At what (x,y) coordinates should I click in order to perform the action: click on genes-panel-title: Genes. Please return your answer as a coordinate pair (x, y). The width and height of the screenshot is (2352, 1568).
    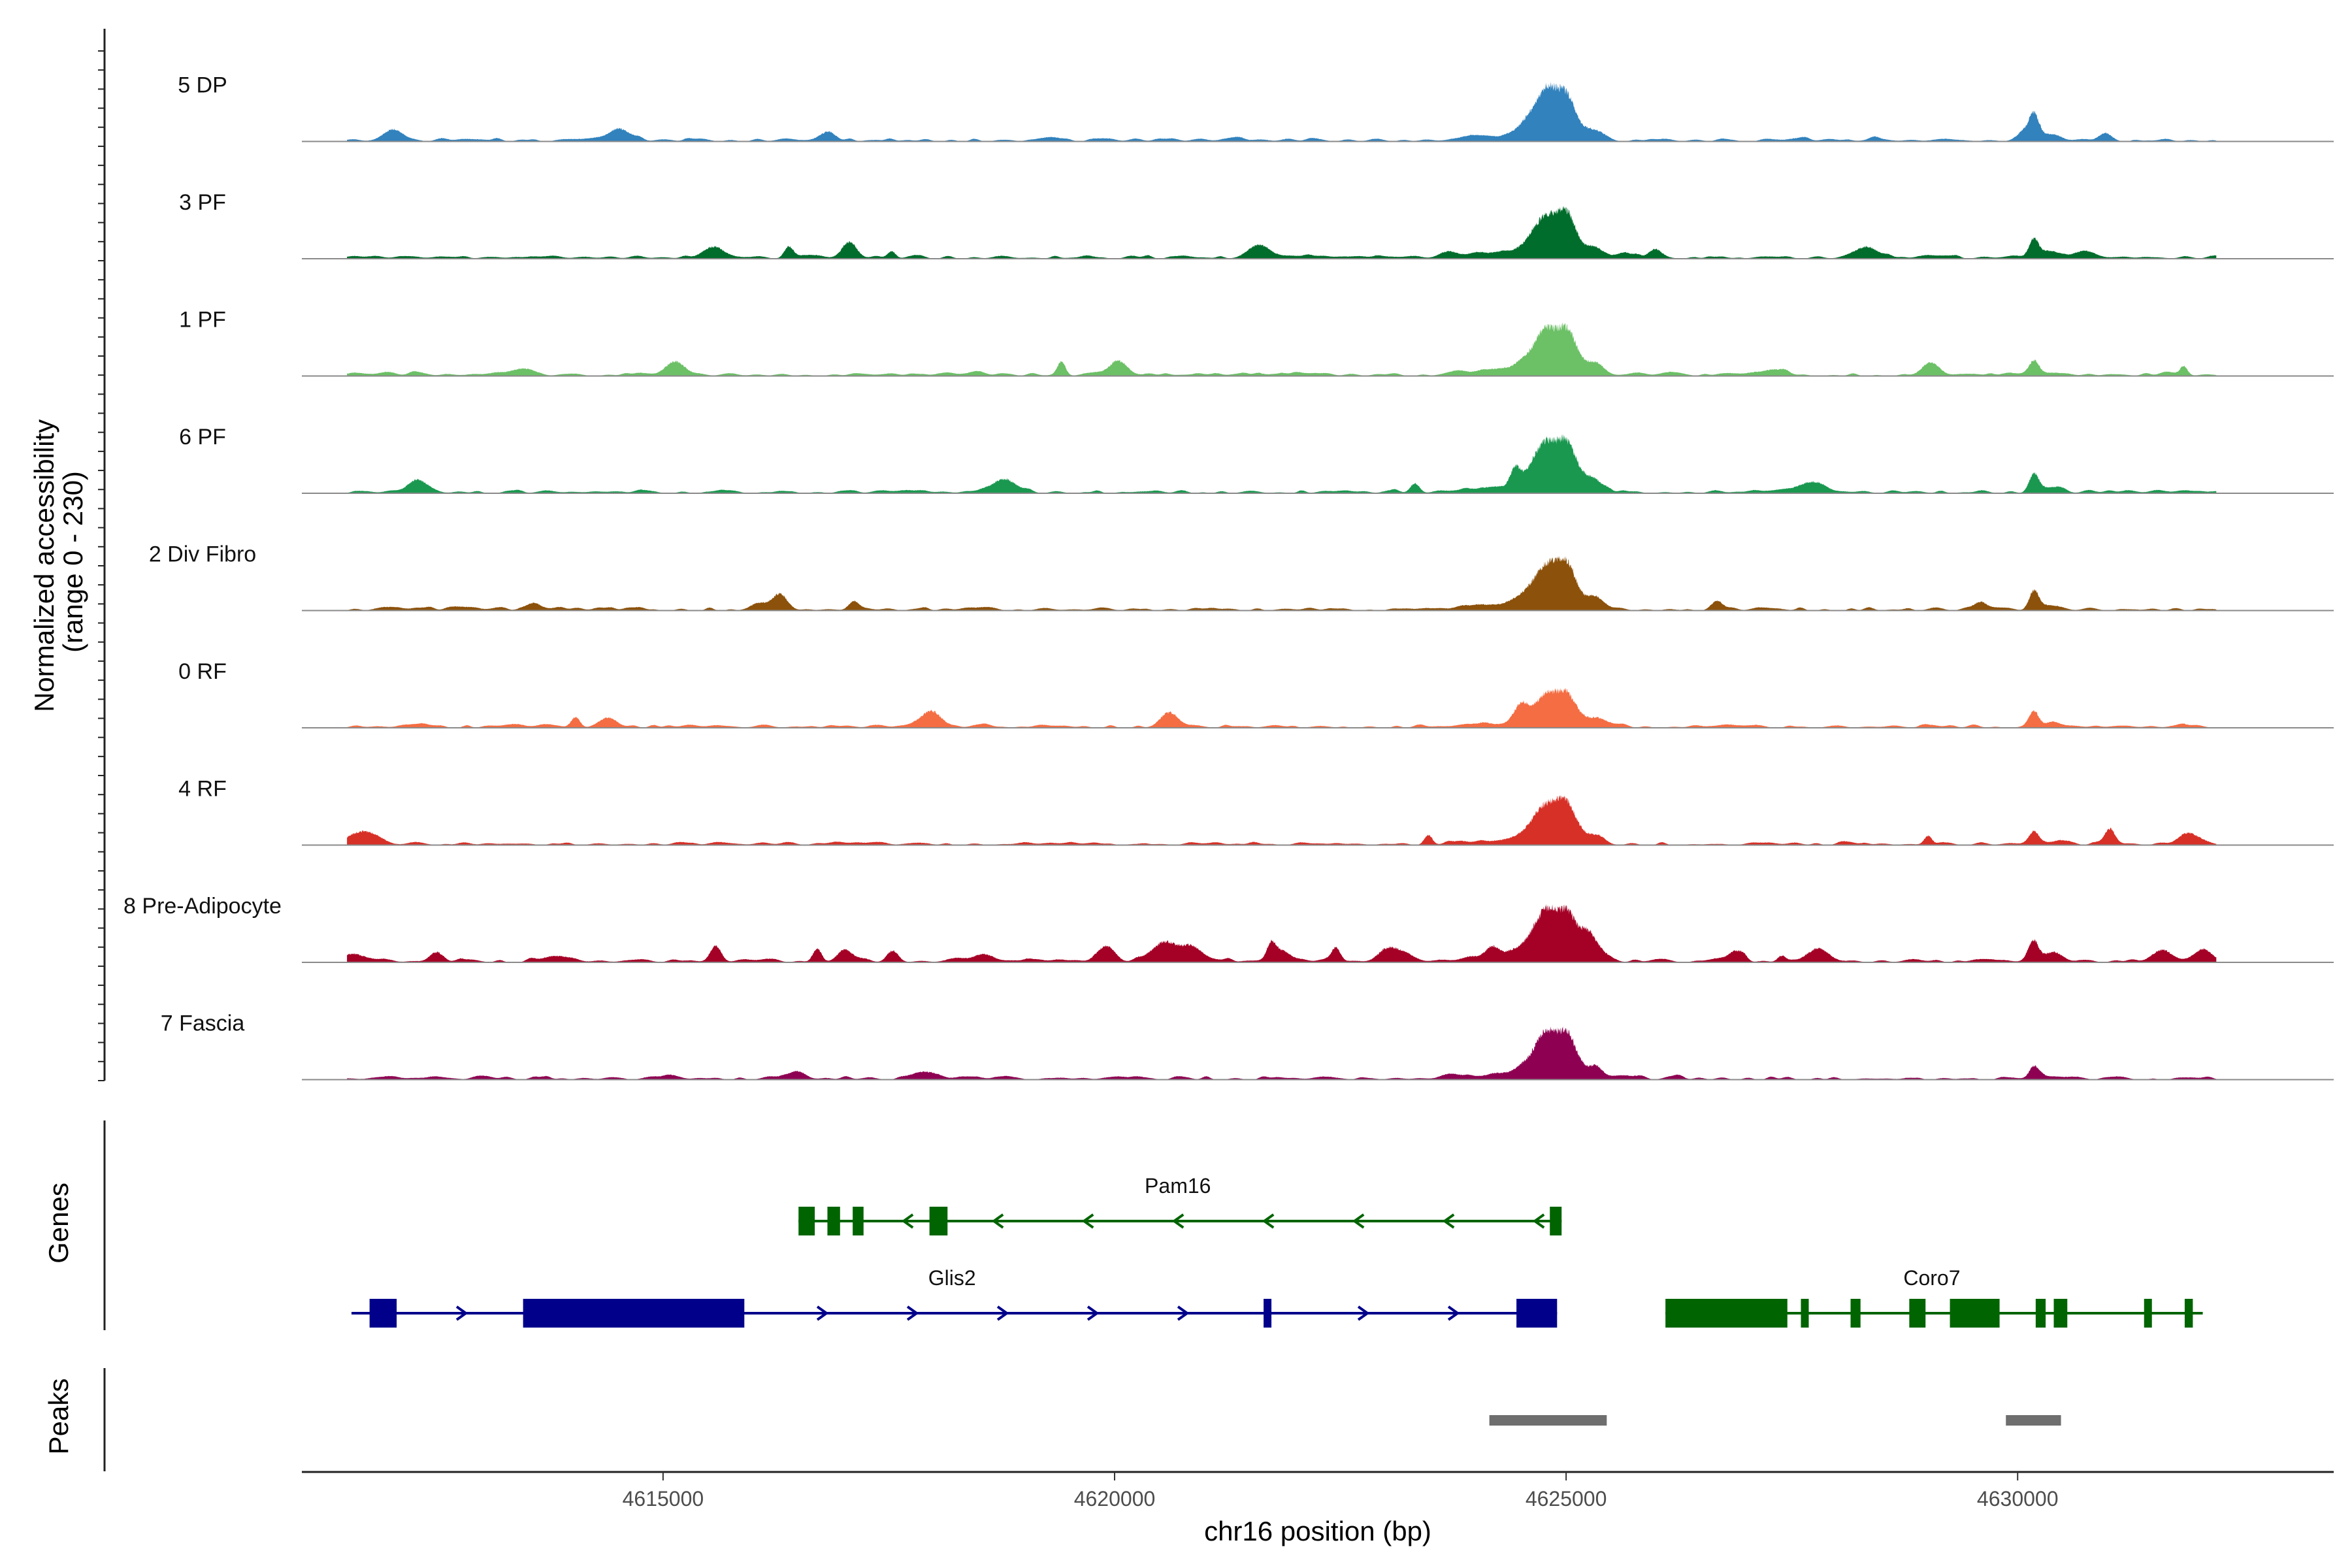
    Looking at the image, I should click on (58, 1223).